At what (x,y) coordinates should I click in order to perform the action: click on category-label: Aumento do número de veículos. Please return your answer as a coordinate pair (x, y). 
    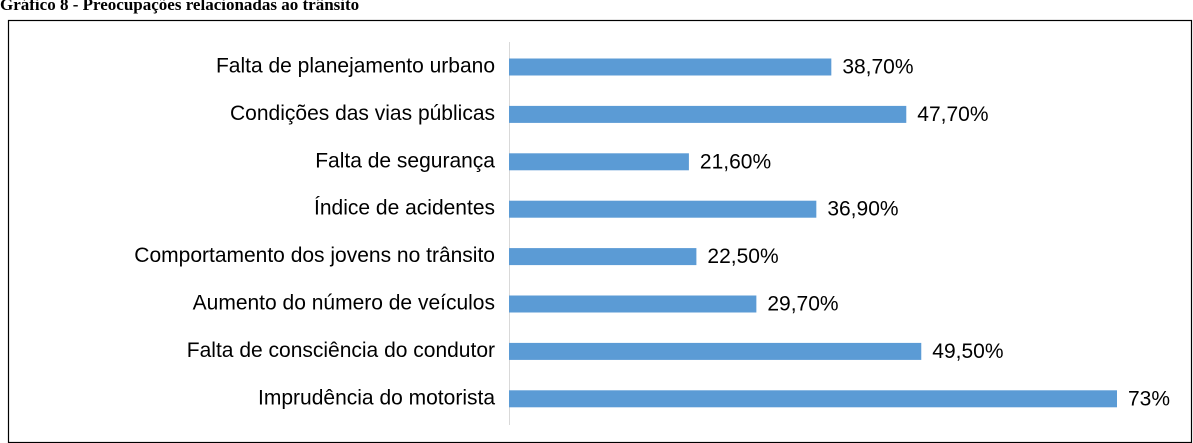
    Looking at the image, I should click on (344, 303).